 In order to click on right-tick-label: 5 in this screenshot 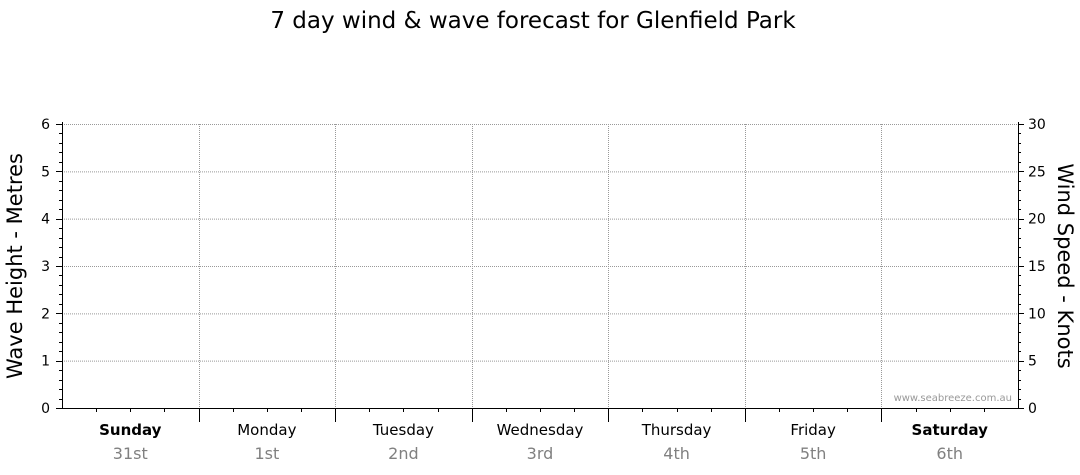, I will do `click(1032, 362)`.